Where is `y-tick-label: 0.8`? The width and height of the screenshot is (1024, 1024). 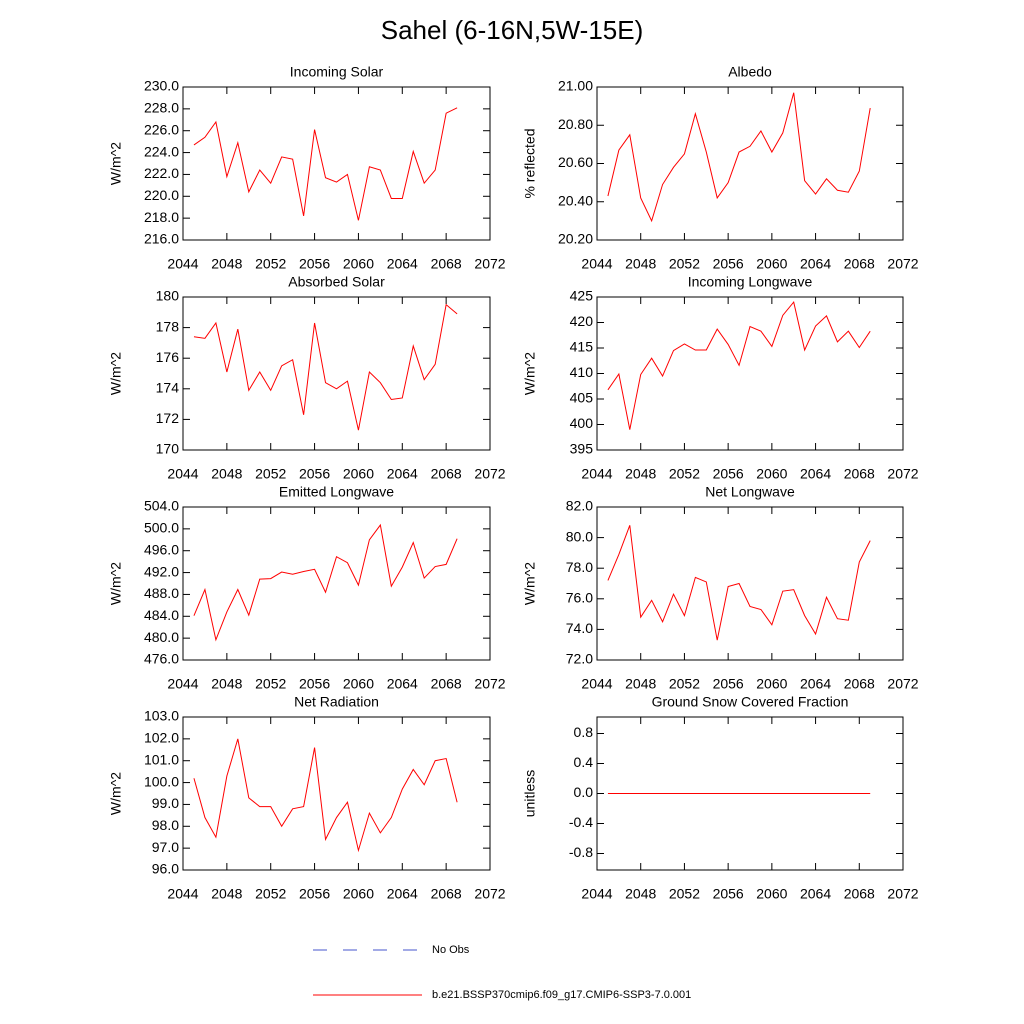
y-tick-label: 0.8 is located at coordinates (584, 732).